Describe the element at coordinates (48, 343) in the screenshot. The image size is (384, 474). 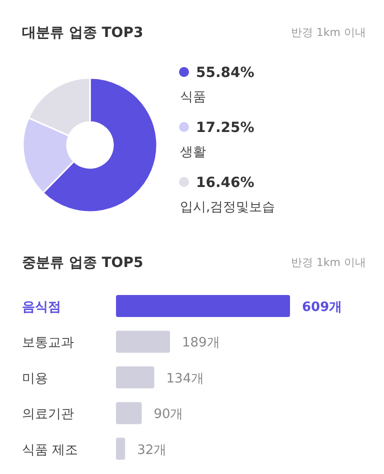
I see `y-tick-label: 보통교과` at that location.